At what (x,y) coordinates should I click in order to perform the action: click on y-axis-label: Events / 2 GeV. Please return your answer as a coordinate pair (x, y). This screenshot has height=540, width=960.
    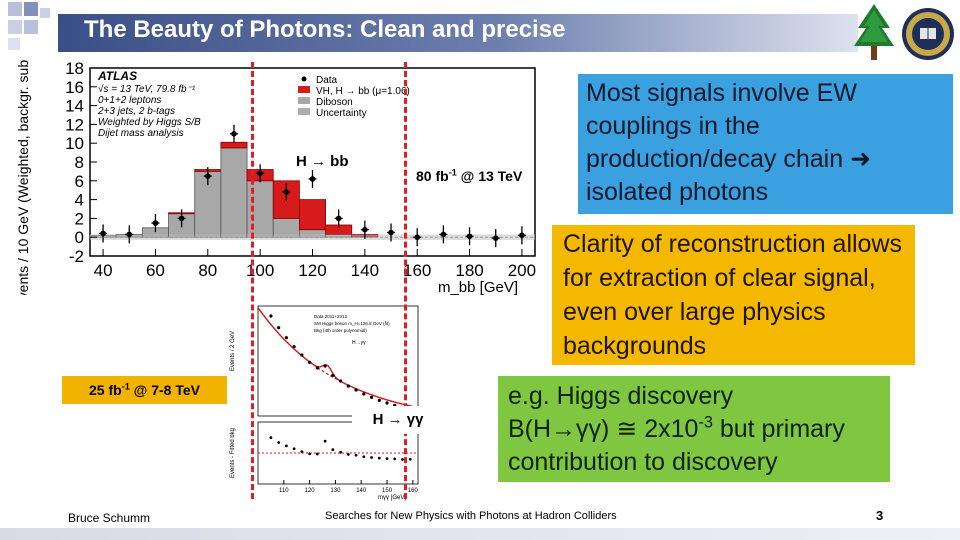
    Looking at the image, I should click on (233, 351).